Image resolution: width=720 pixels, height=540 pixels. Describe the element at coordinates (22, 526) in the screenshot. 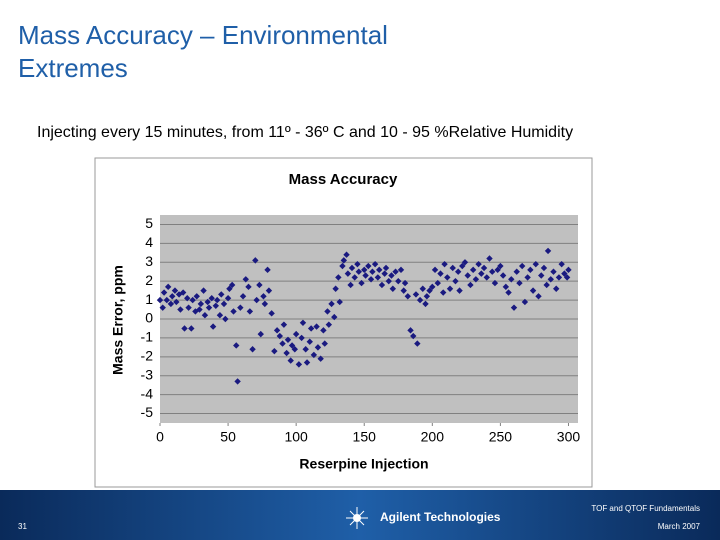

I see `page-number: 31` at that location.